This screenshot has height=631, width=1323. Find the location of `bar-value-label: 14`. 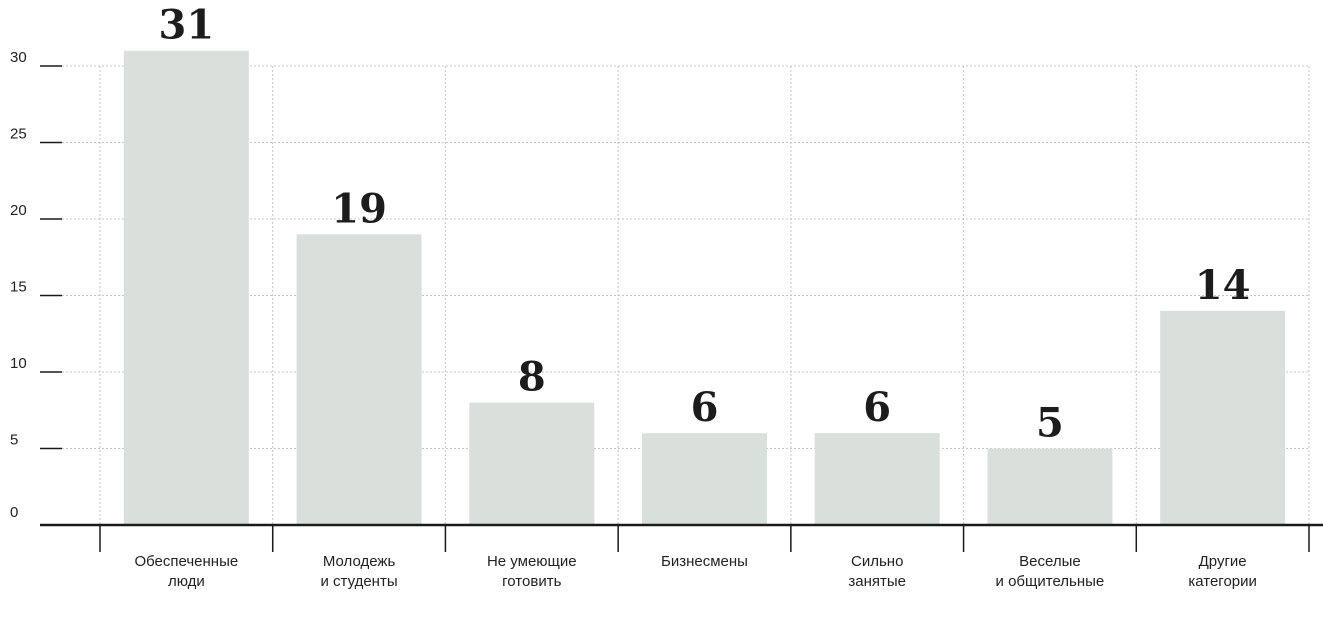

bar-value-label: 14 is located at coordinates (1223, 285).